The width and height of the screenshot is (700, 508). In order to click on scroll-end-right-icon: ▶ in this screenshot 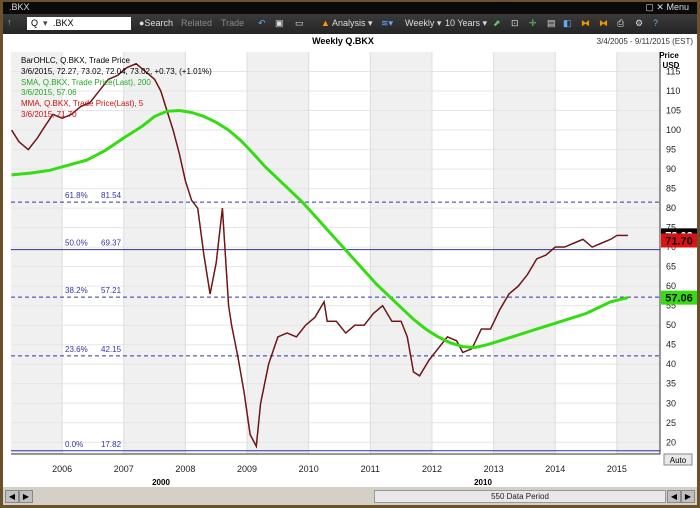, I will do `click(688, 496)`.